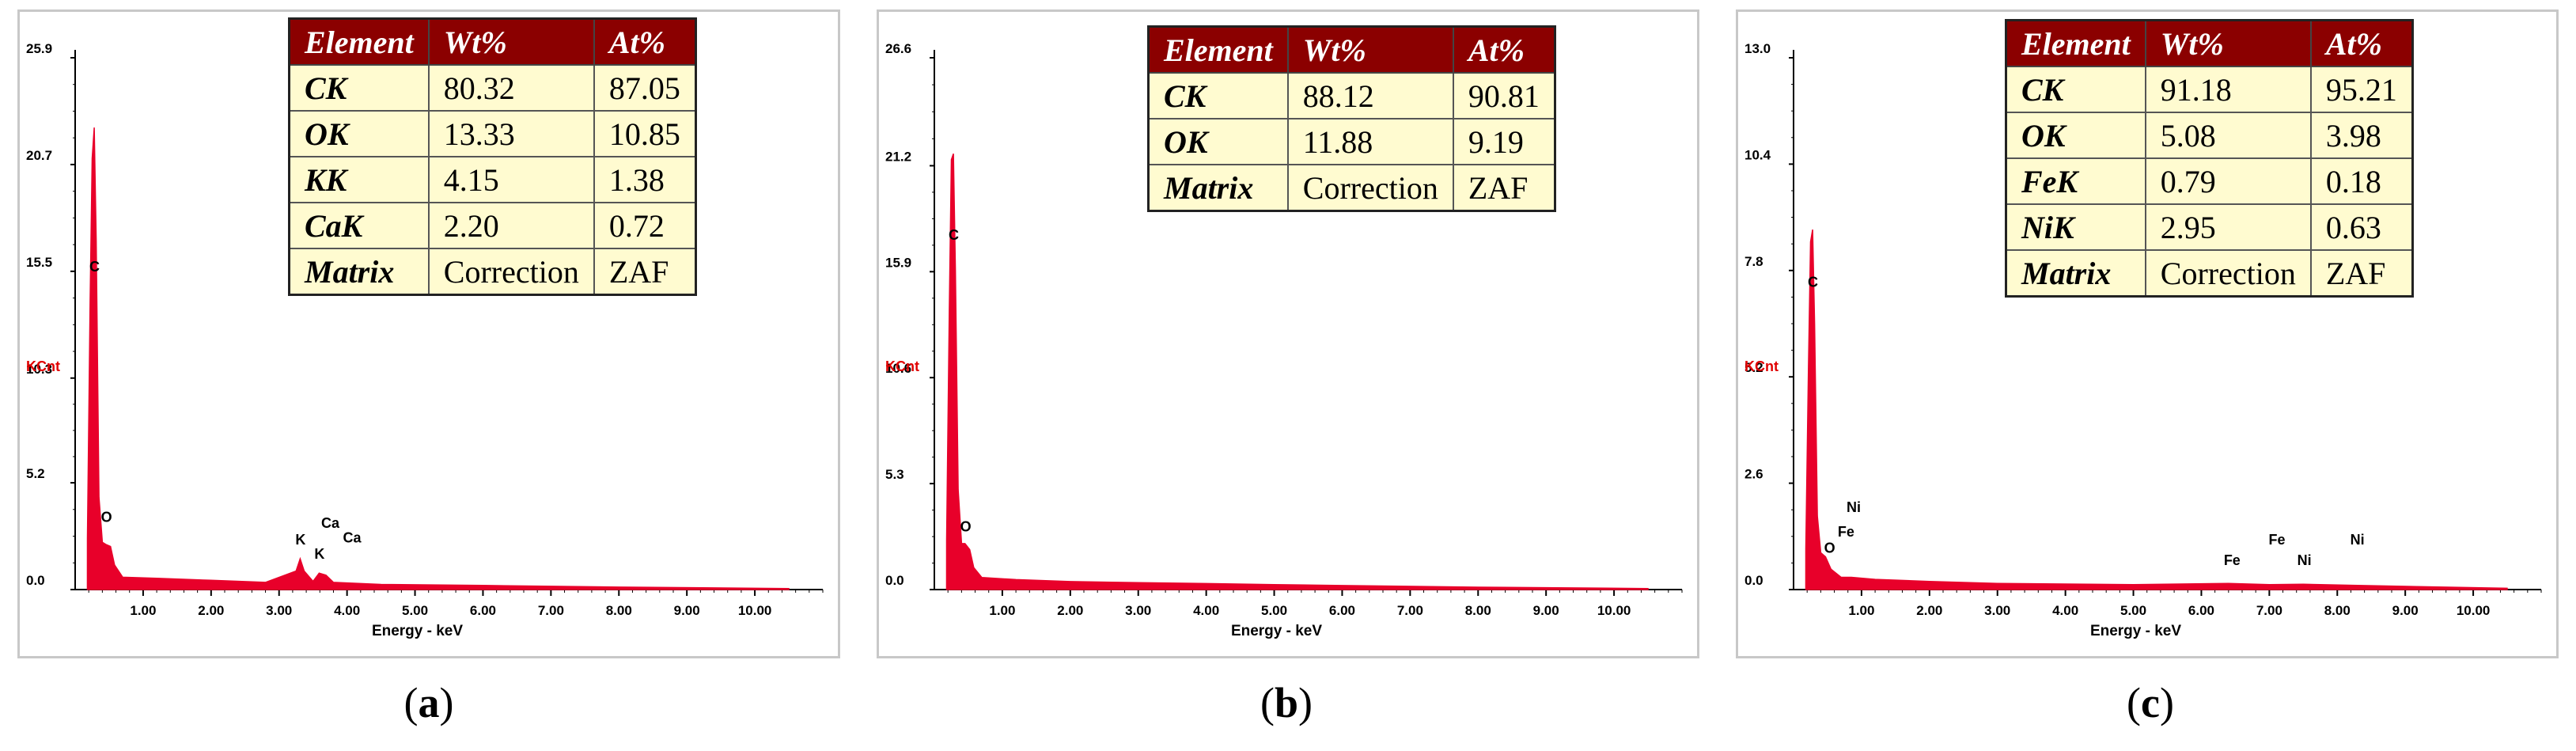 Image resolution: width=2576 pixels, height=751 pixels. What do you see at coordinates (1504, 95) in the screenshot?
I see `value-cell: 90.81` at bounding box center [1504, 95].